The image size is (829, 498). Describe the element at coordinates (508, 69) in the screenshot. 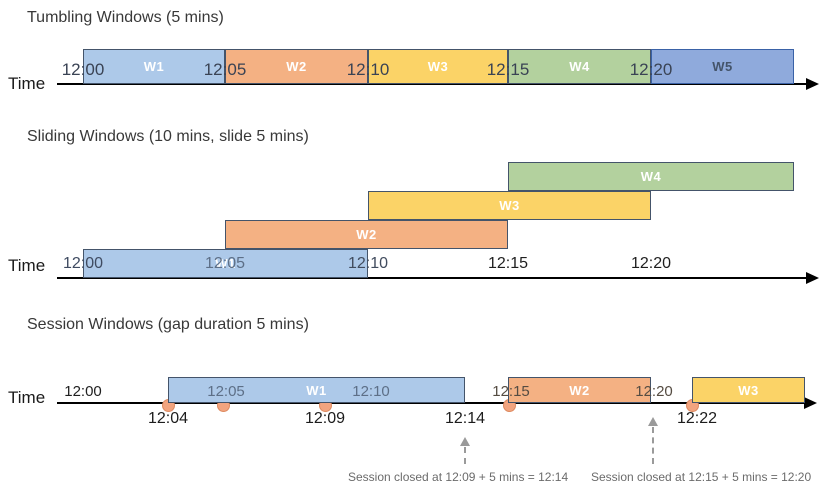

I see `tumbling-tick-1215: 12:15` at that location.